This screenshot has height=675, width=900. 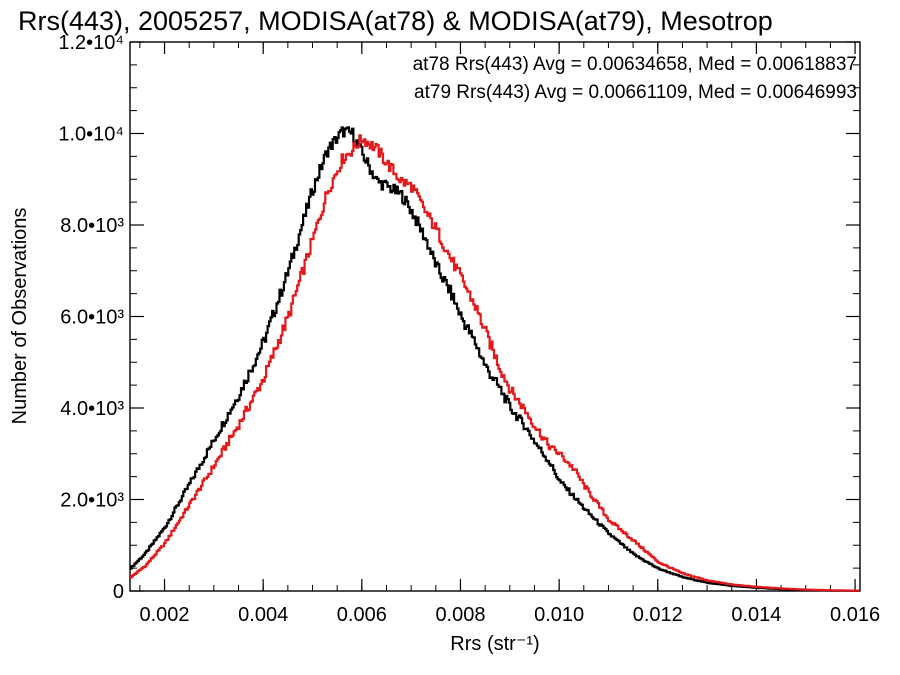 What do you see at coordinates (91, 135) in the screenshot?
I see `y-tick-label: 1.0•10⁴` at bounding box center [91, 135].